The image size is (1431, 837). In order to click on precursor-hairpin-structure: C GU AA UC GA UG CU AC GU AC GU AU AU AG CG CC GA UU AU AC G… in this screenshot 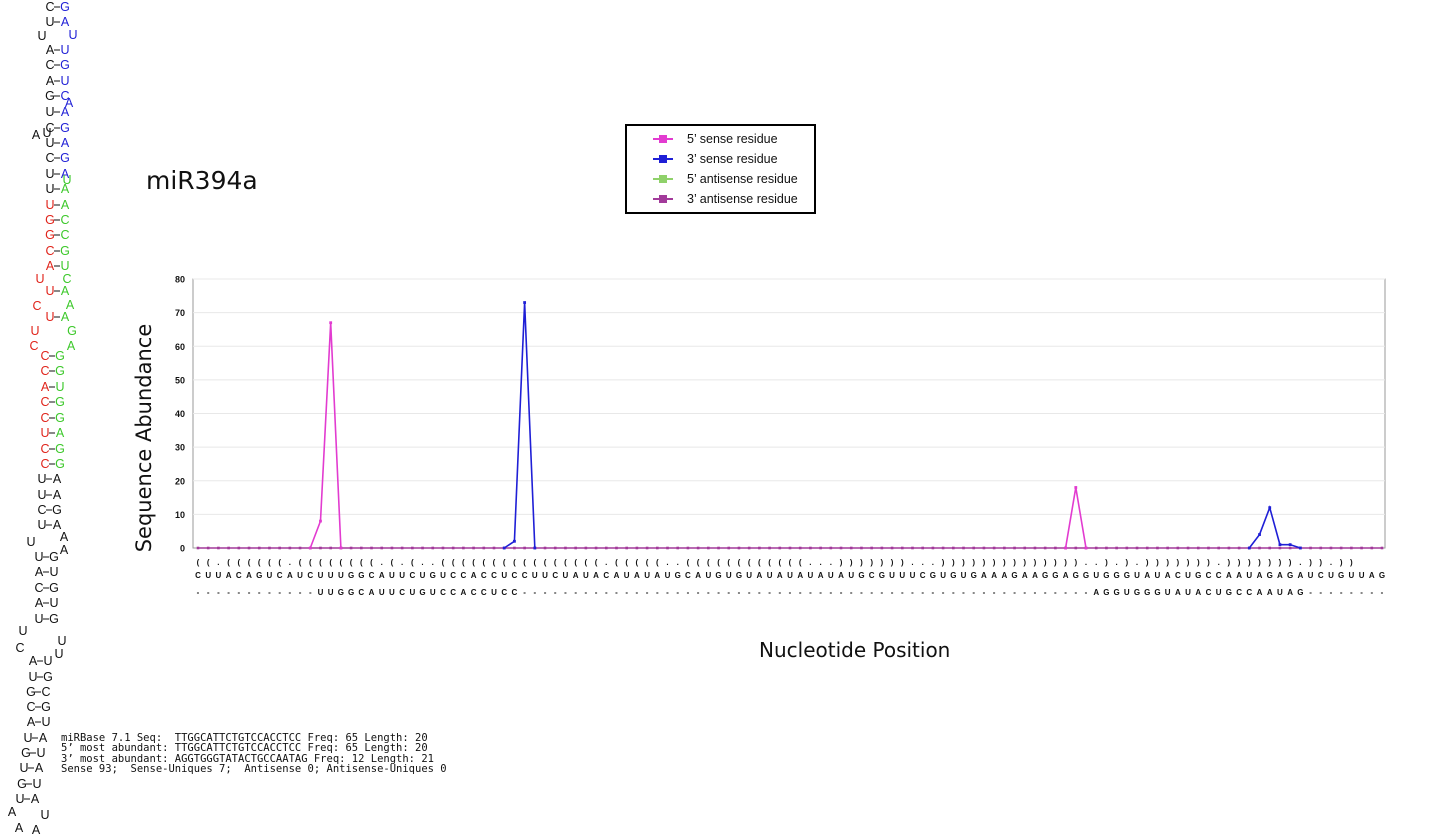, I will do `click(43, 418)`.